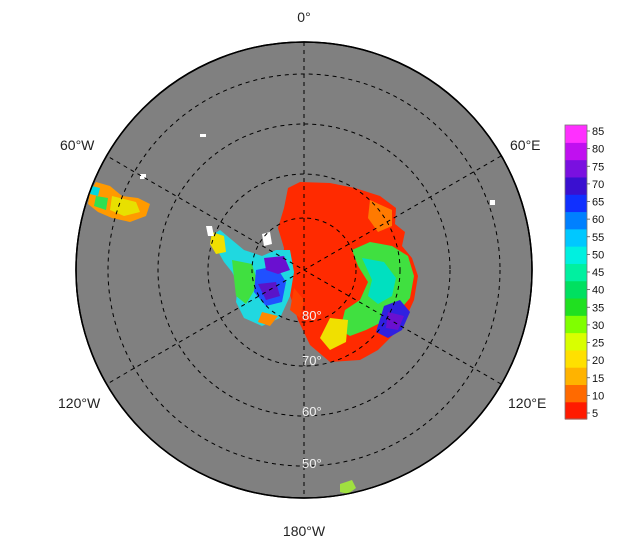 This screenshot has width=625, height=552. Describe the element at coordinates (312, 315) in the screenshot. I see `latitude-label-80: 80°` at that location.